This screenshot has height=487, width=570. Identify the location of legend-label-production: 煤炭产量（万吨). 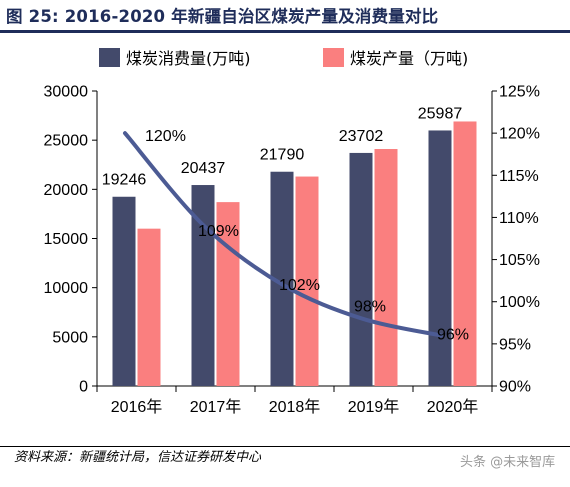
(409, 58).